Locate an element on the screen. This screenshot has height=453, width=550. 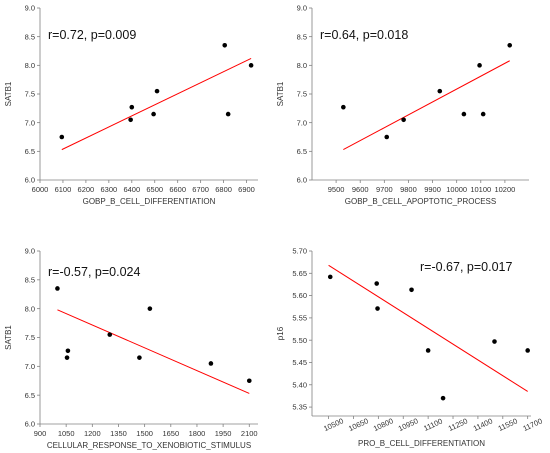
x-tick-label: 6600 is located at coordinates (177, 189).